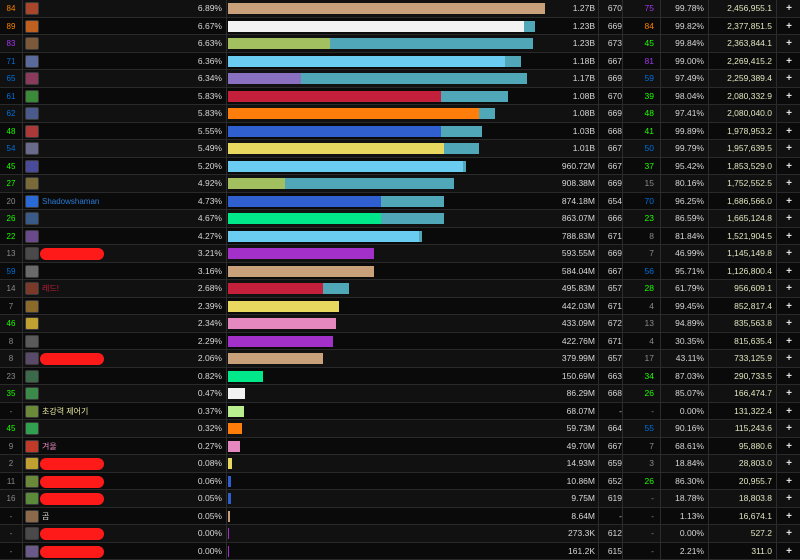 This screenshot has height=560, width=800. I want to click on damage-bar-fill, so click(256, 183).